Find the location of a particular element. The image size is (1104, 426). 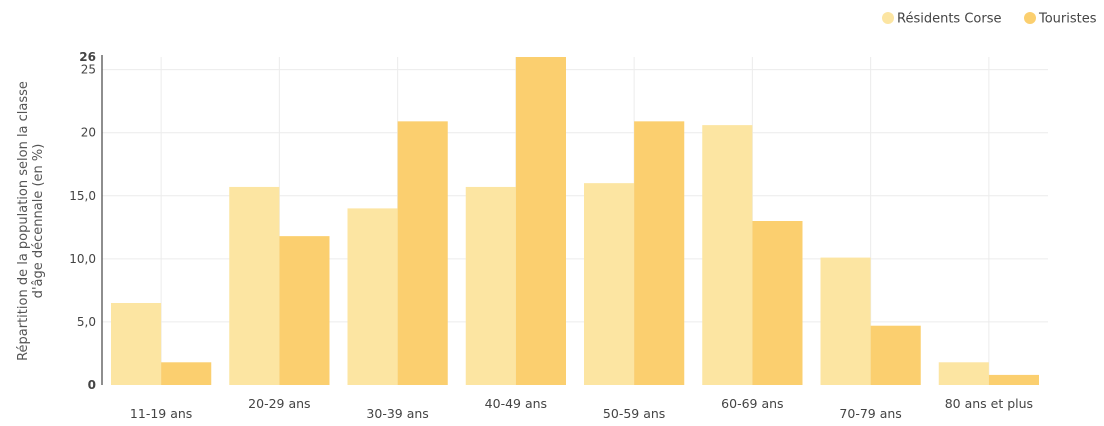

x-tick-label: 30-39 ans is located at coordinates (397, 413).